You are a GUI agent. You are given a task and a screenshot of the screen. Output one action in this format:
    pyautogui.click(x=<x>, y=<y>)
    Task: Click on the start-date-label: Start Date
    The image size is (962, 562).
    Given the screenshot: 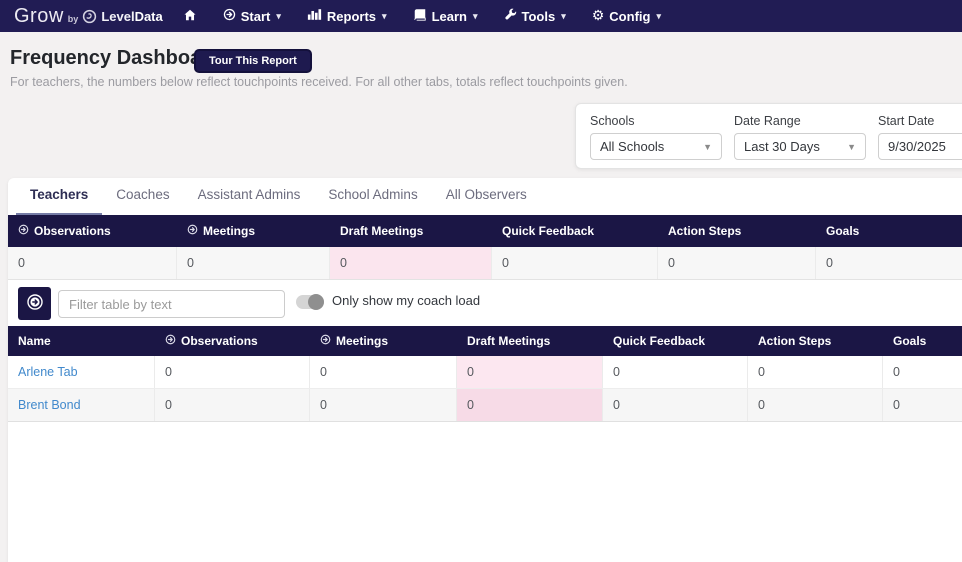 What is the action you would take?
    pyautogui.click(x=906, y=121)
    